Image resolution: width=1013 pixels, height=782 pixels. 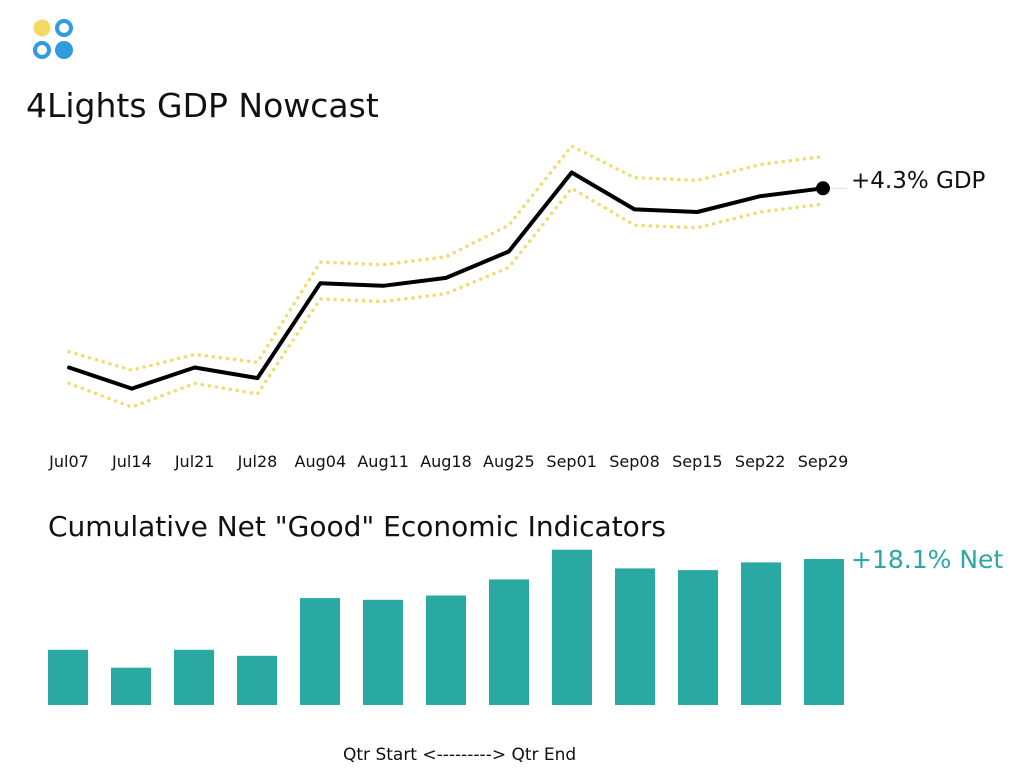 What do you see at coordinates (635, 636) in the screenshot?
I see `bar-sep08` at bounding box center [635, 636].